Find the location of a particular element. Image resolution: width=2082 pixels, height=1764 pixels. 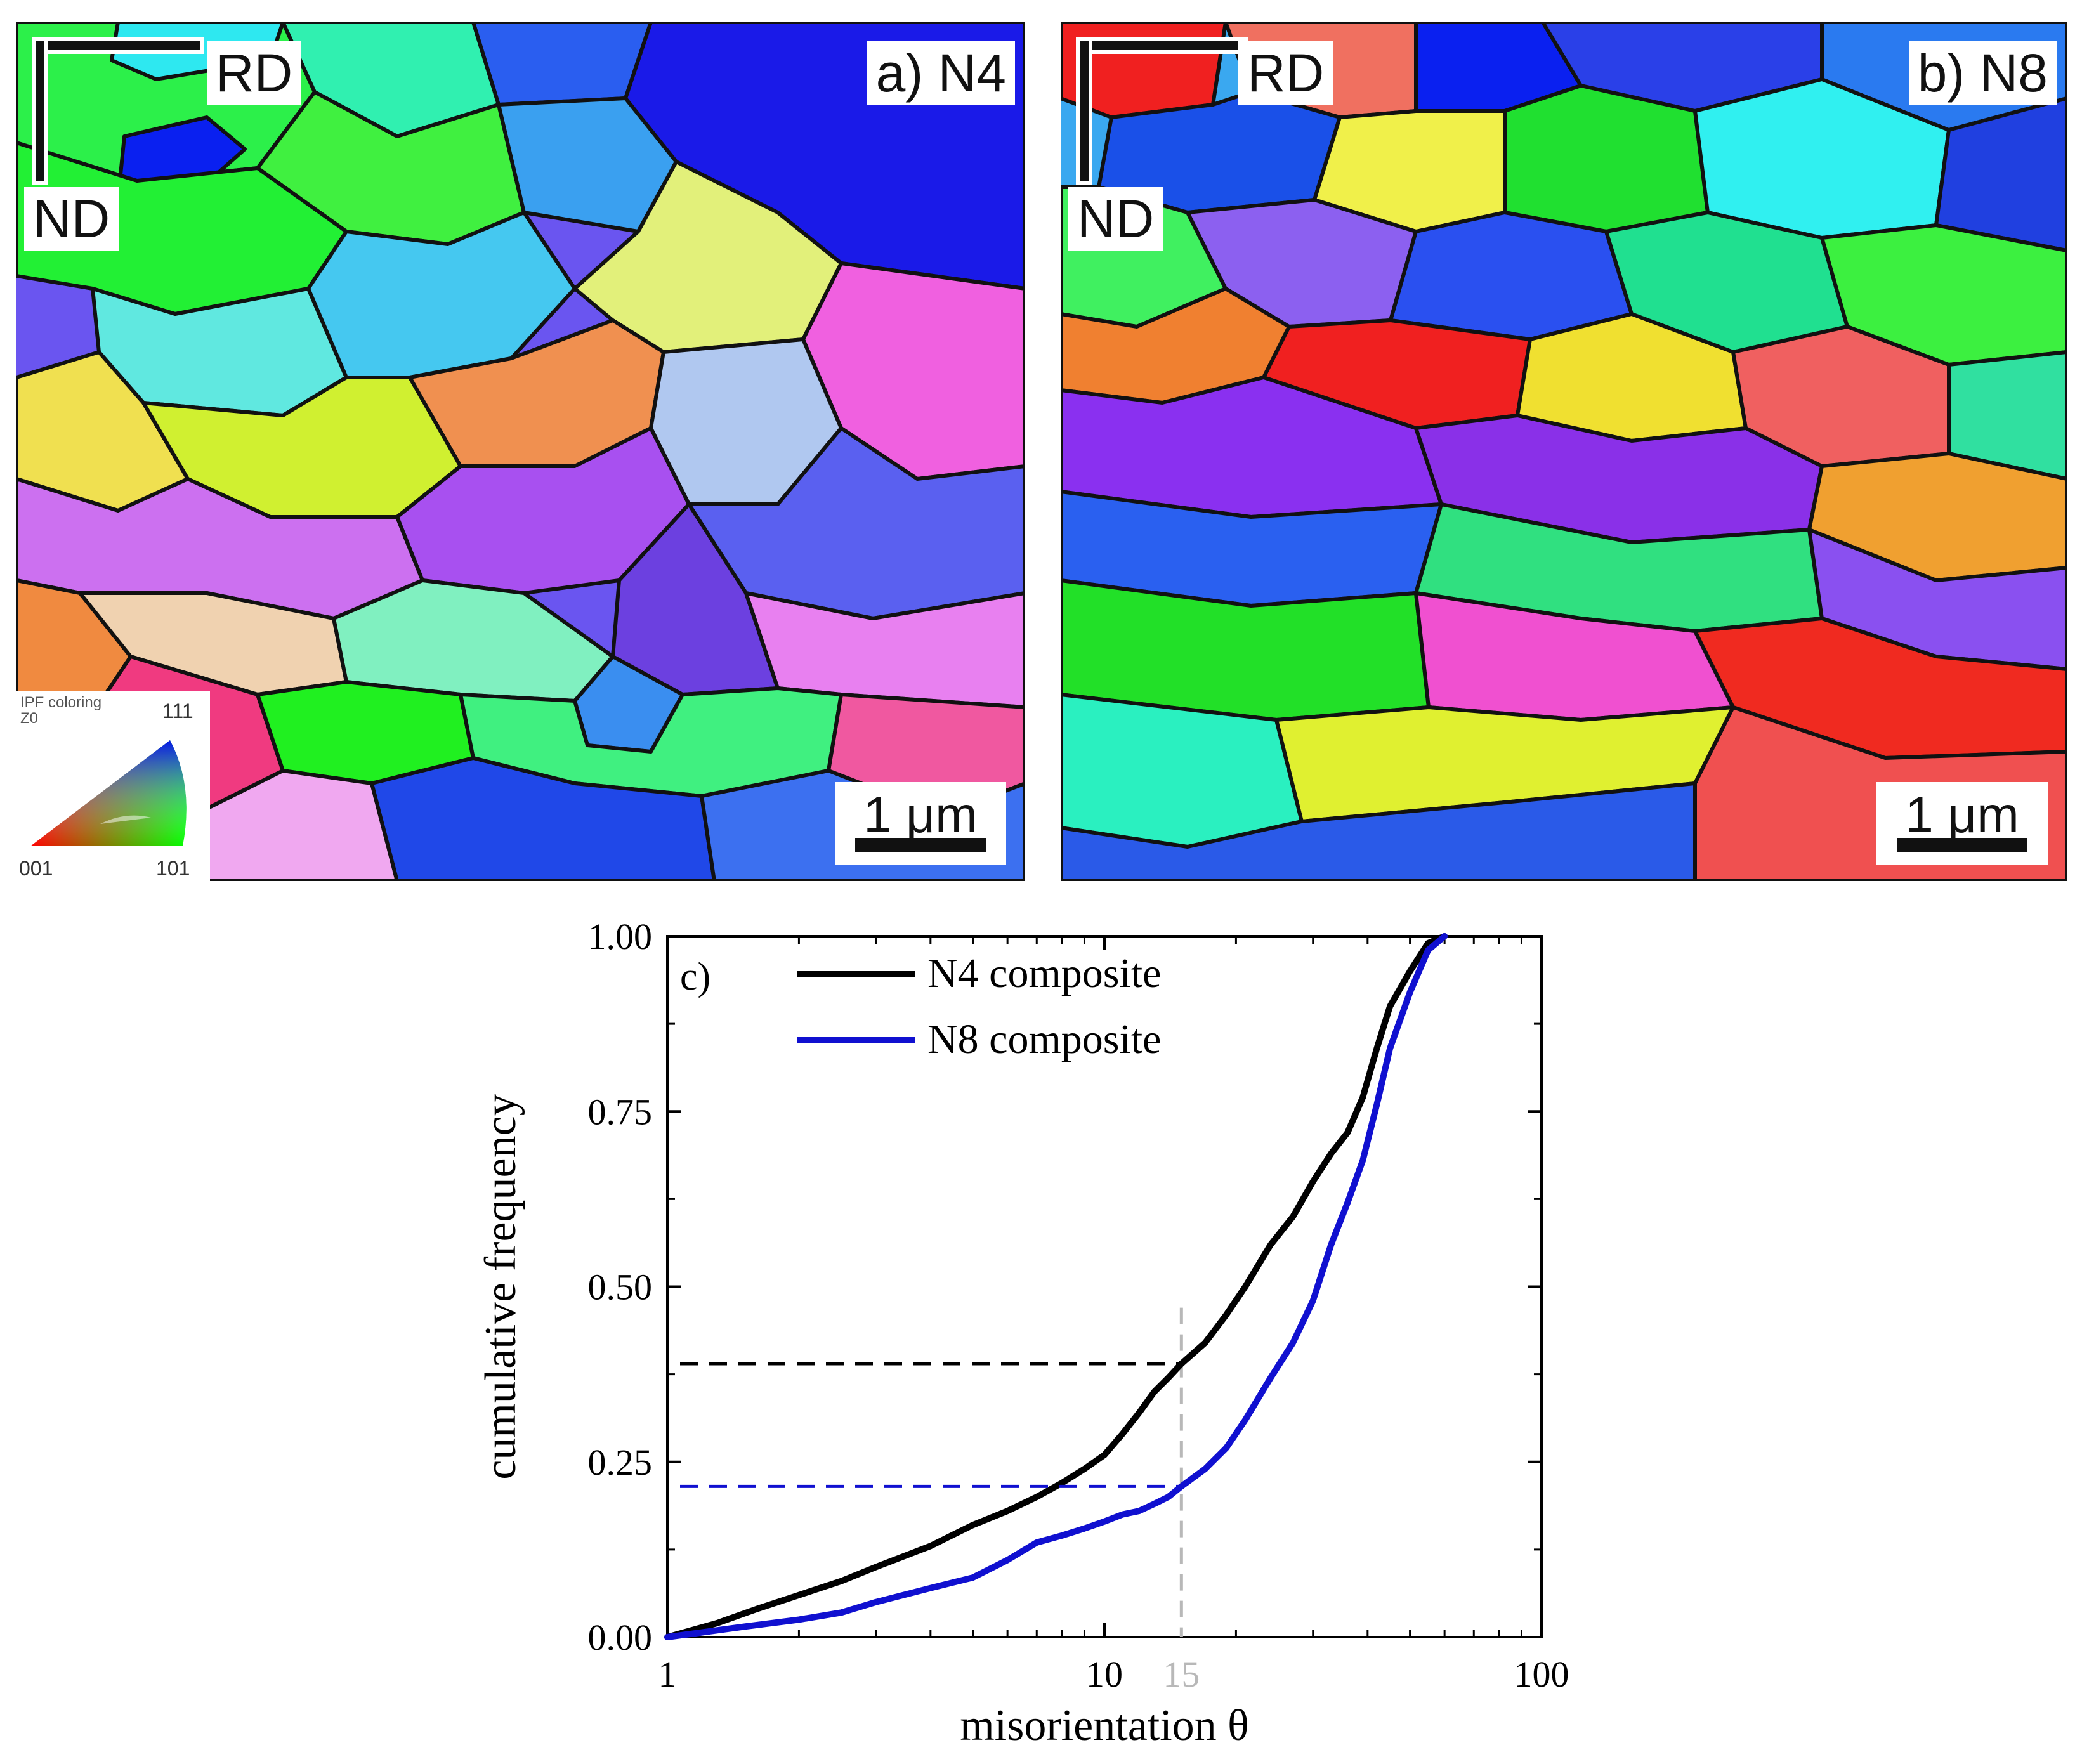

y-tick-label: 0.75 is located at coordinates (620, 1111).